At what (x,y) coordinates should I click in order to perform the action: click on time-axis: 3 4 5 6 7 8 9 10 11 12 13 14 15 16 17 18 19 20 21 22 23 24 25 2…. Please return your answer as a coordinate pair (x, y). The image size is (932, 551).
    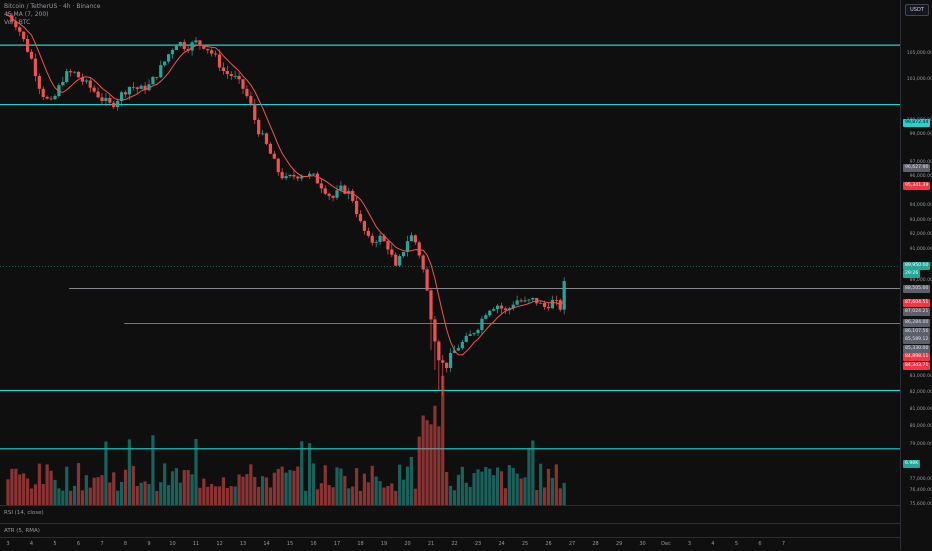
    Looking at the image, I should click on (450, 544).